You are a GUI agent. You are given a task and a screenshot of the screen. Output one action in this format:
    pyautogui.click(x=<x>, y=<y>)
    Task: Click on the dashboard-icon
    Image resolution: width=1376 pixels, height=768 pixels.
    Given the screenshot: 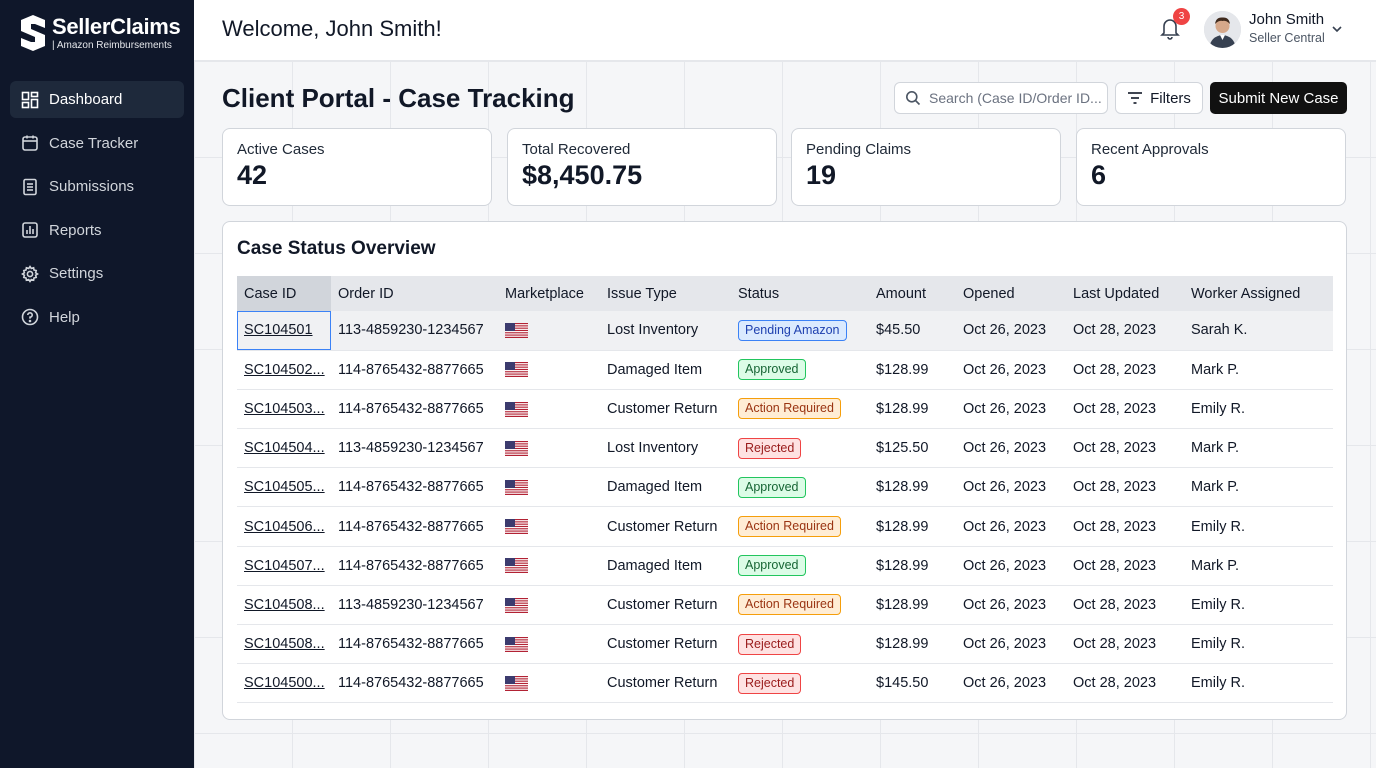 What is the action you would take?
    pyautogui.click(x=30, y=100)
    